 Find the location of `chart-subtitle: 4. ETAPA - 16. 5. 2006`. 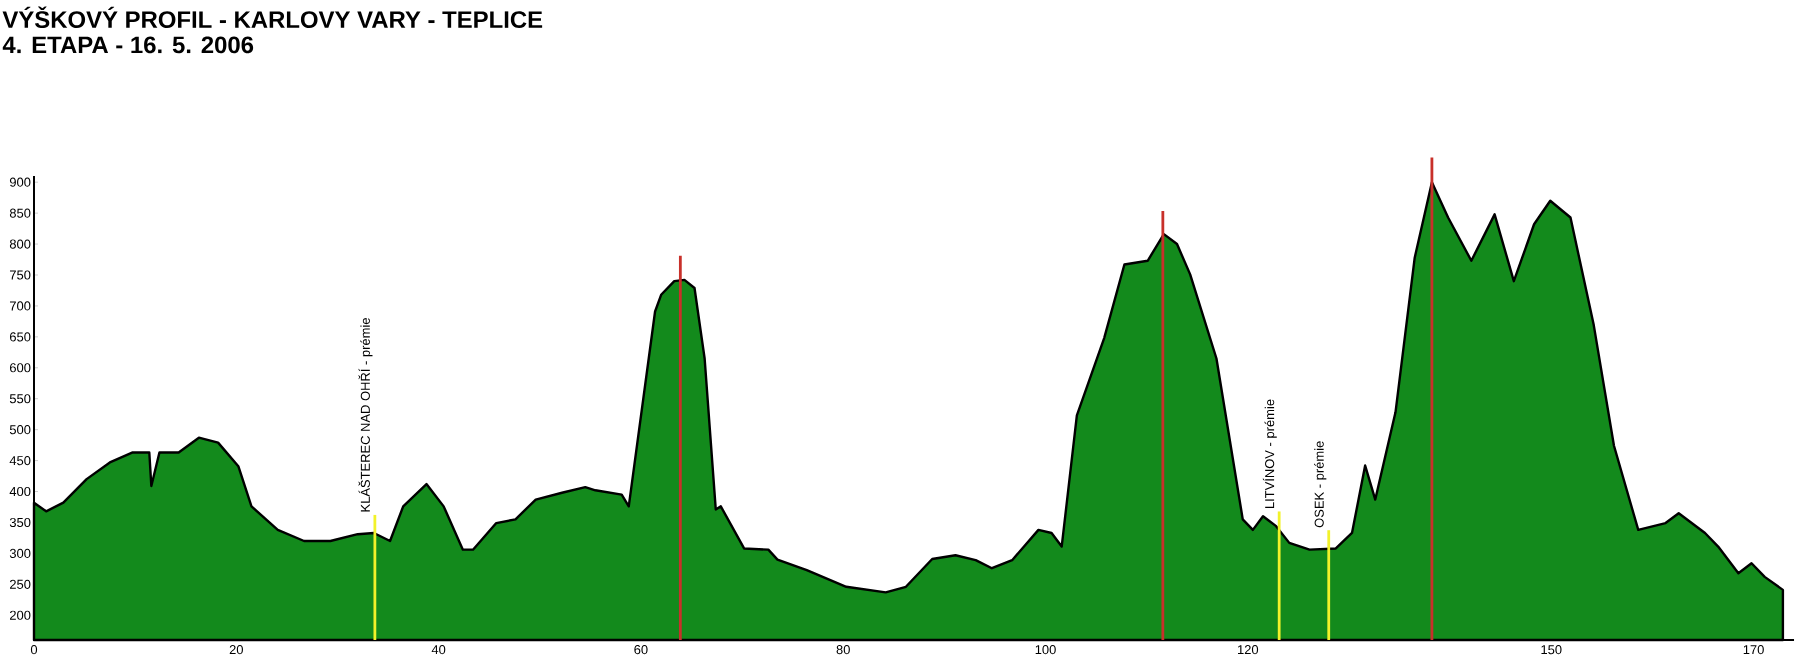

chart-subtitle: 4. ETAPA - 16. 5. 2006 is located at coordinates (128, 45).